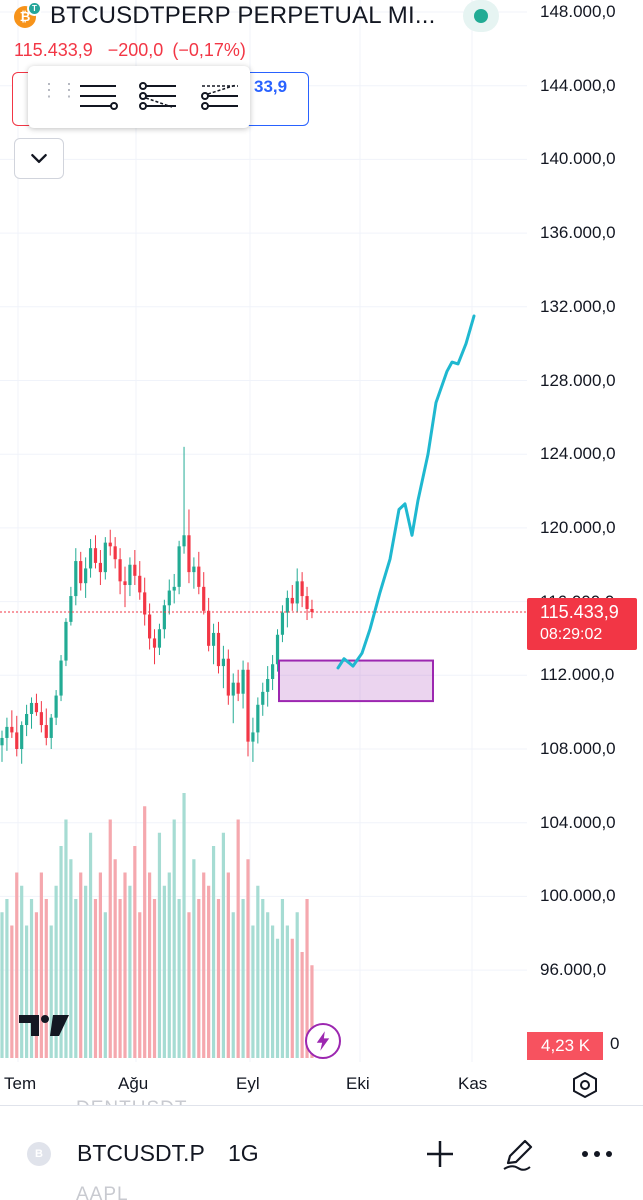 The width and height of the screenshot is (643, 1200). Describe the element at coordinates (577, 675) in the screenshot. I see `price-scale-label: 112.000,0` at that location.